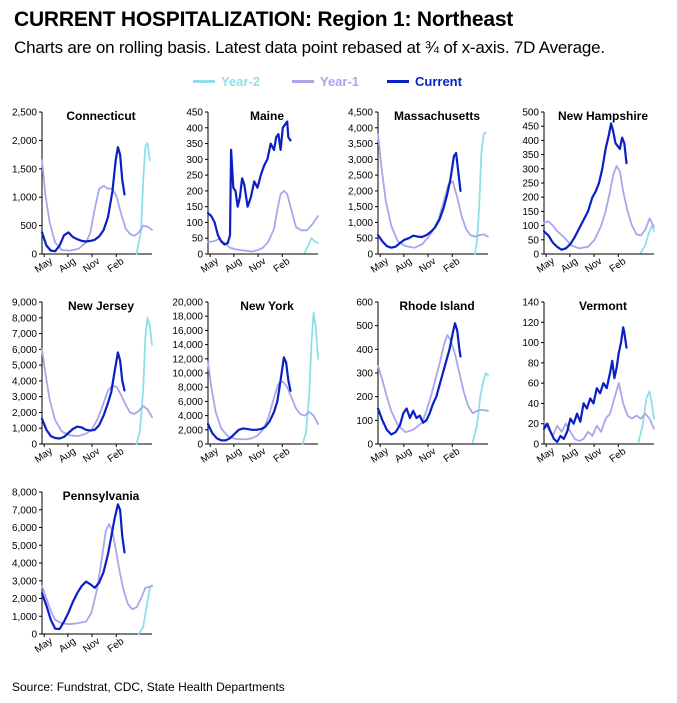 The height and width of the screenshot is (703, 677). Describe the element at coordinates (67, 455) in the screenshot. I see `new-jersey-x-tick-label: Aug` at that location.